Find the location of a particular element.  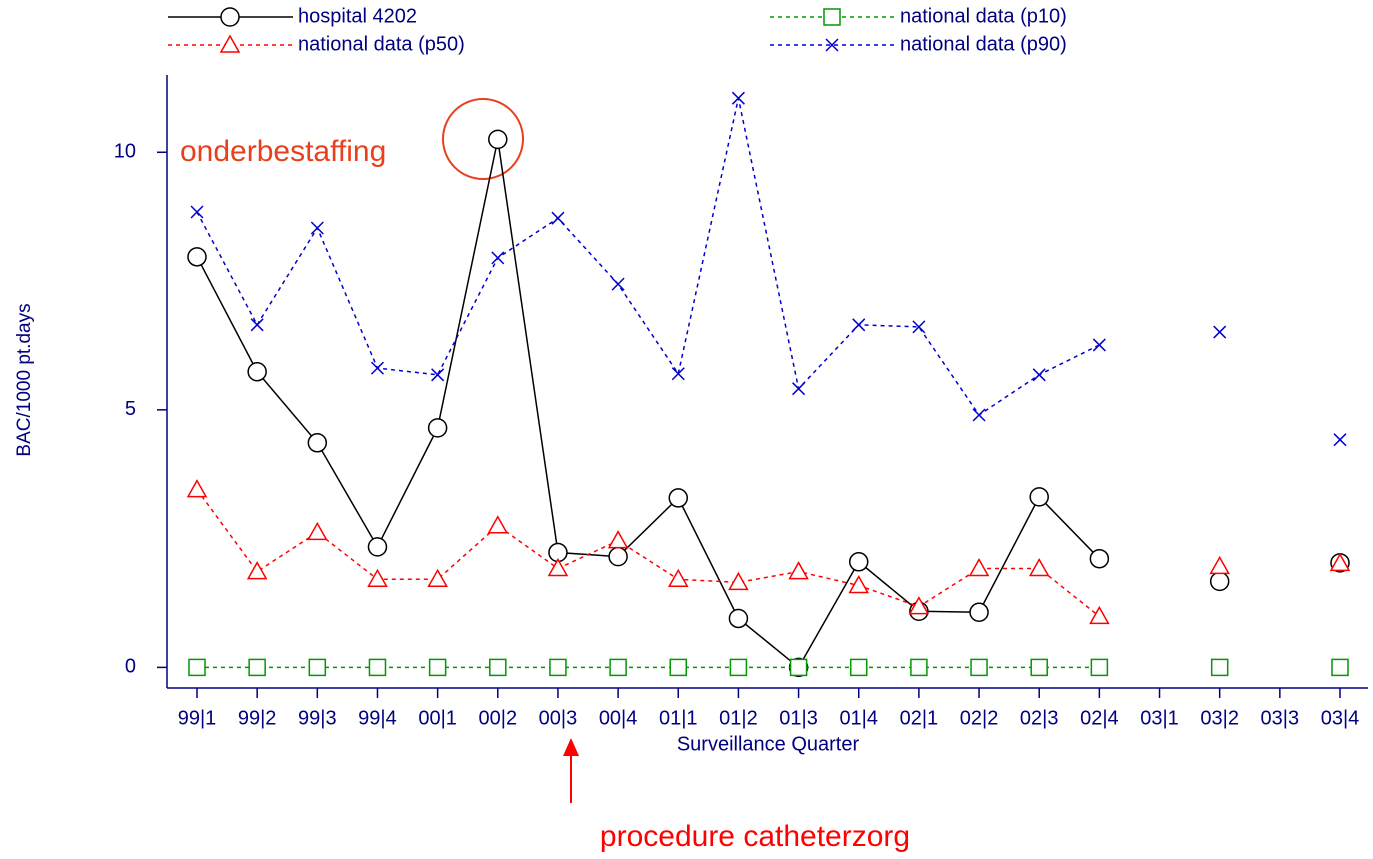

legend-label: national data (p50) is located at coordinates (381, 44).